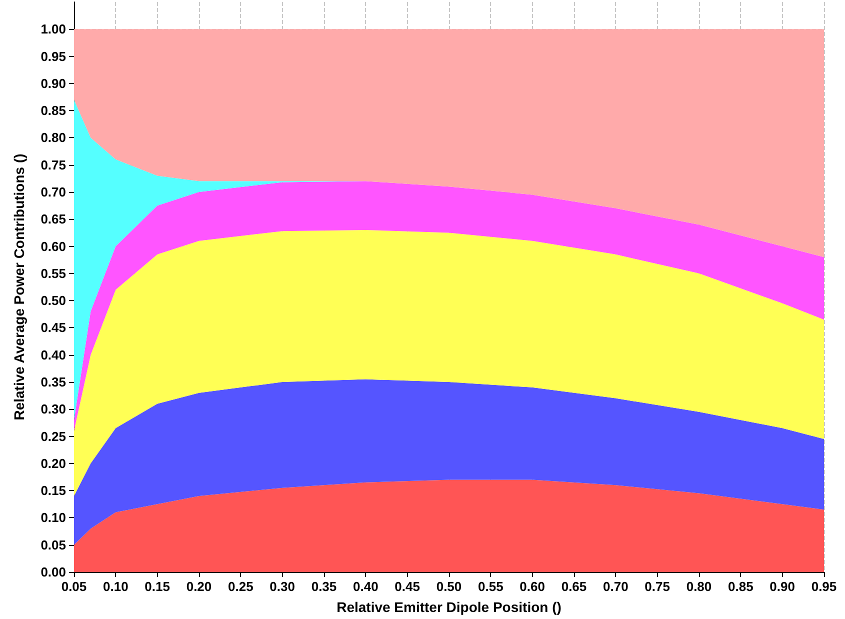 The image size is (845, 619). I want to click on y-tick-label: 0.25, so click(53, 436).